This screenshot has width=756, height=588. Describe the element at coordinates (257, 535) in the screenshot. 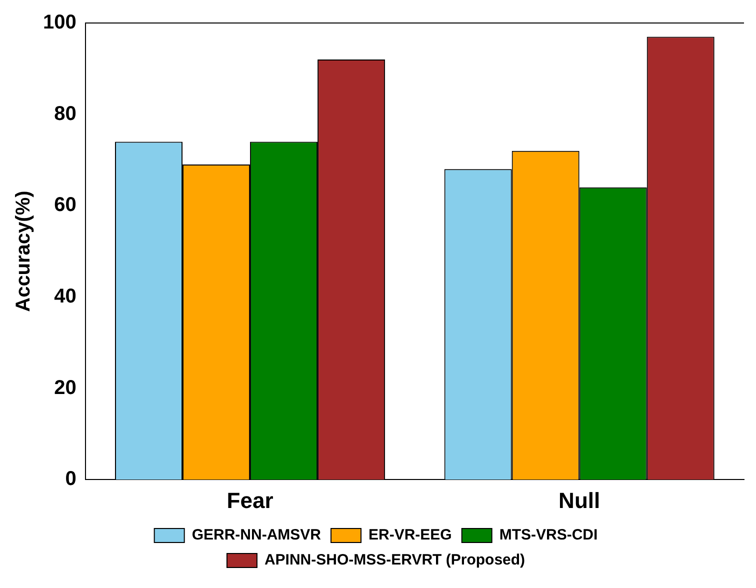

I see `legend-label: GERR-NN-AMSVR` at that location.